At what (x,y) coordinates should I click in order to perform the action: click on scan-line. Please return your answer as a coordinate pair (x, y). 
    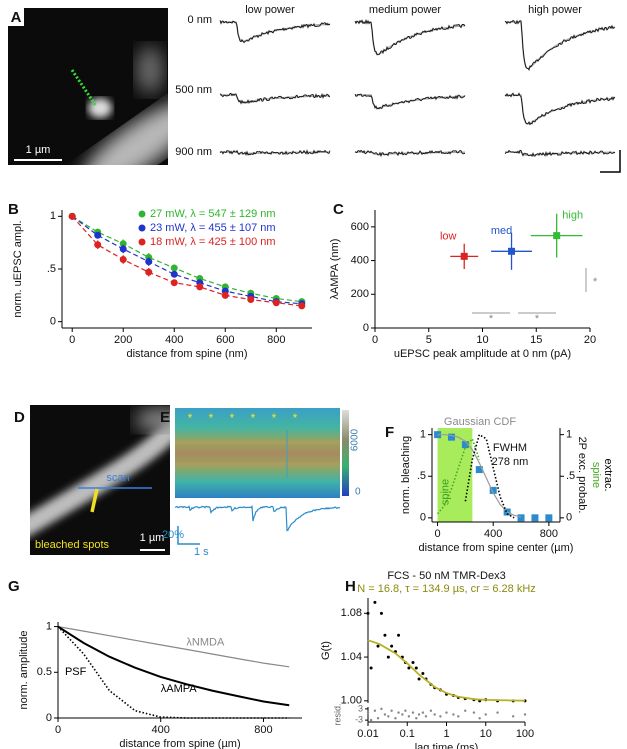
    Looking at the image, I should click on (84, 88).